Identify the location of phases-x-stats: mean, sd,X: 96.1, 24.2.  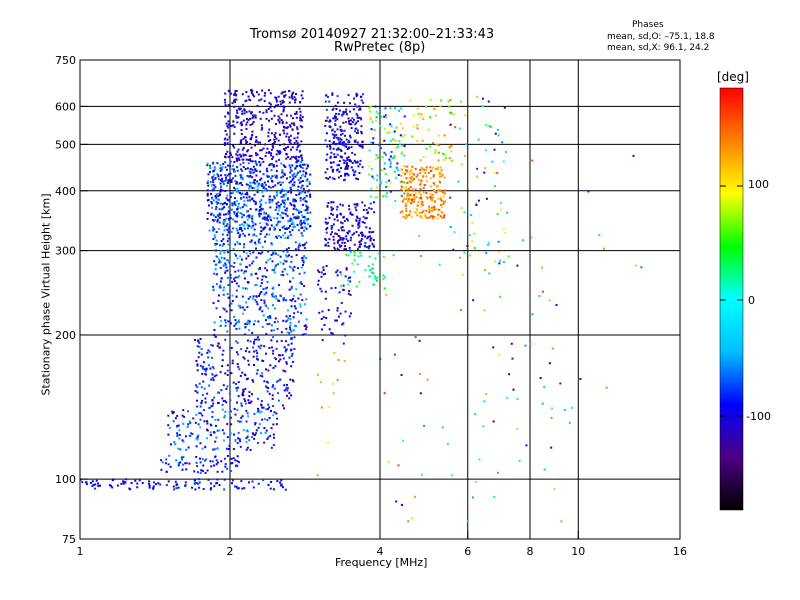
(658, 48).